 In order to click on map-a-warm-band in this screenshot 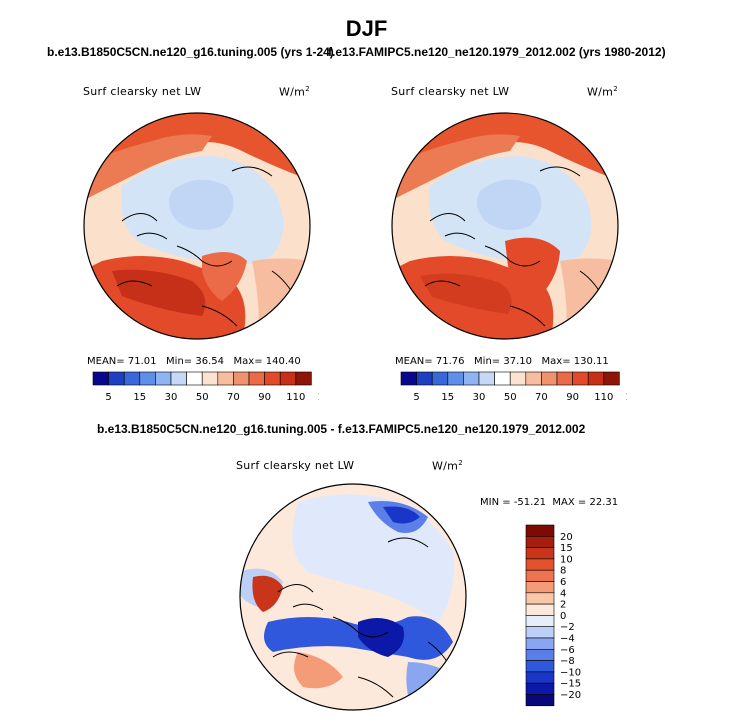, I will do `click(148, 167)`.